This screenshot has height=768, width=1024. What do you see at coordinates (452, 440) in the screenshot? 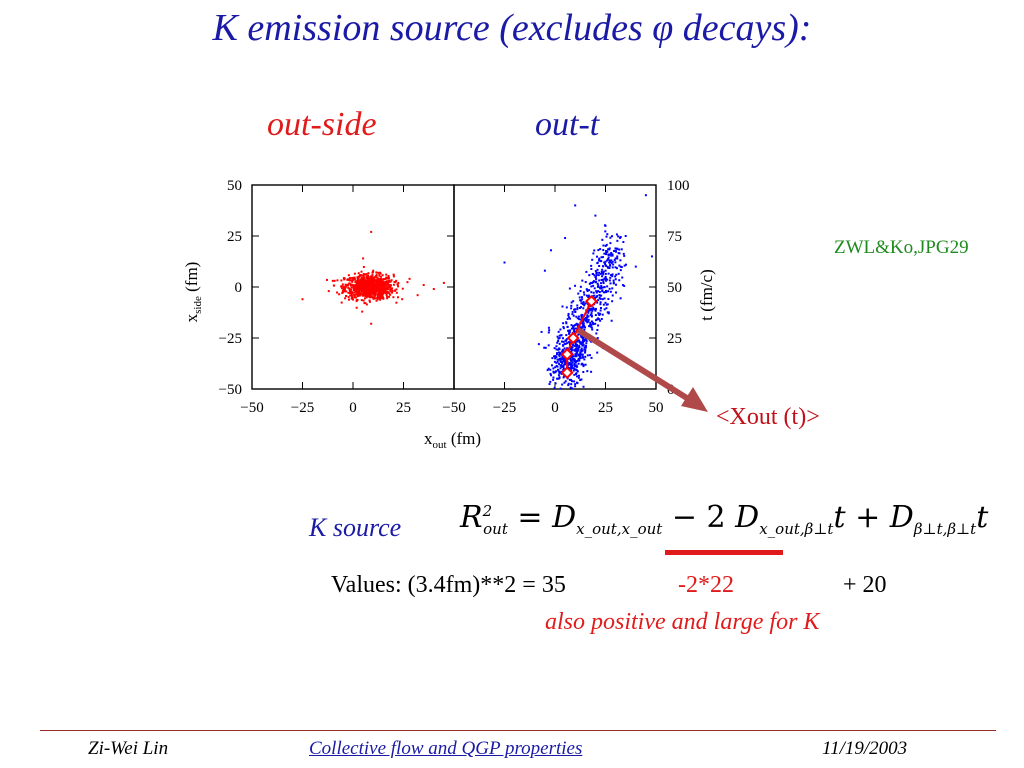
I see `x-axis-title: xout (fm)` at bounding box center [452, 440].